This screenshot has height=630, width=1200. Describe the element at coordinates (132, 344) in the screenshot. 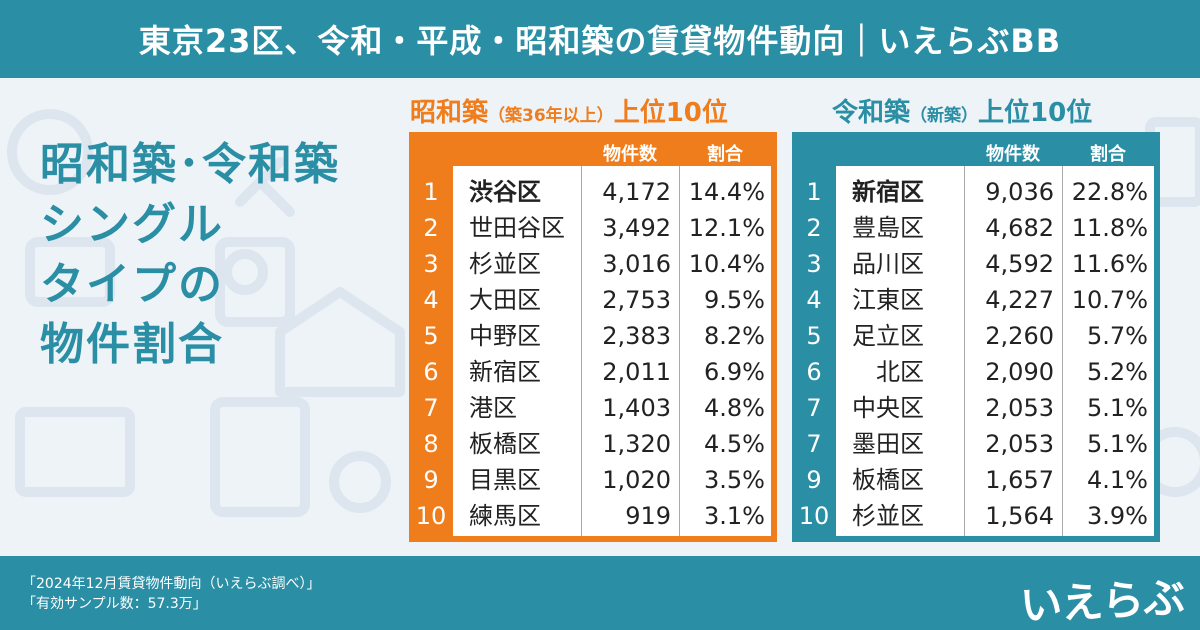

I see `headline-line: 物件割合` at that location.